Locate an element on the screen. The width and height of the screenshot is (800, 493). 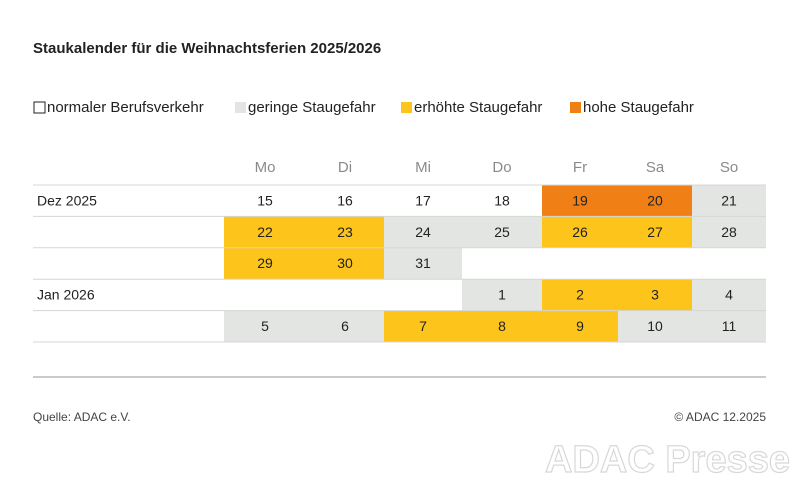
weekday: Do is located at coordinates (501, 167).